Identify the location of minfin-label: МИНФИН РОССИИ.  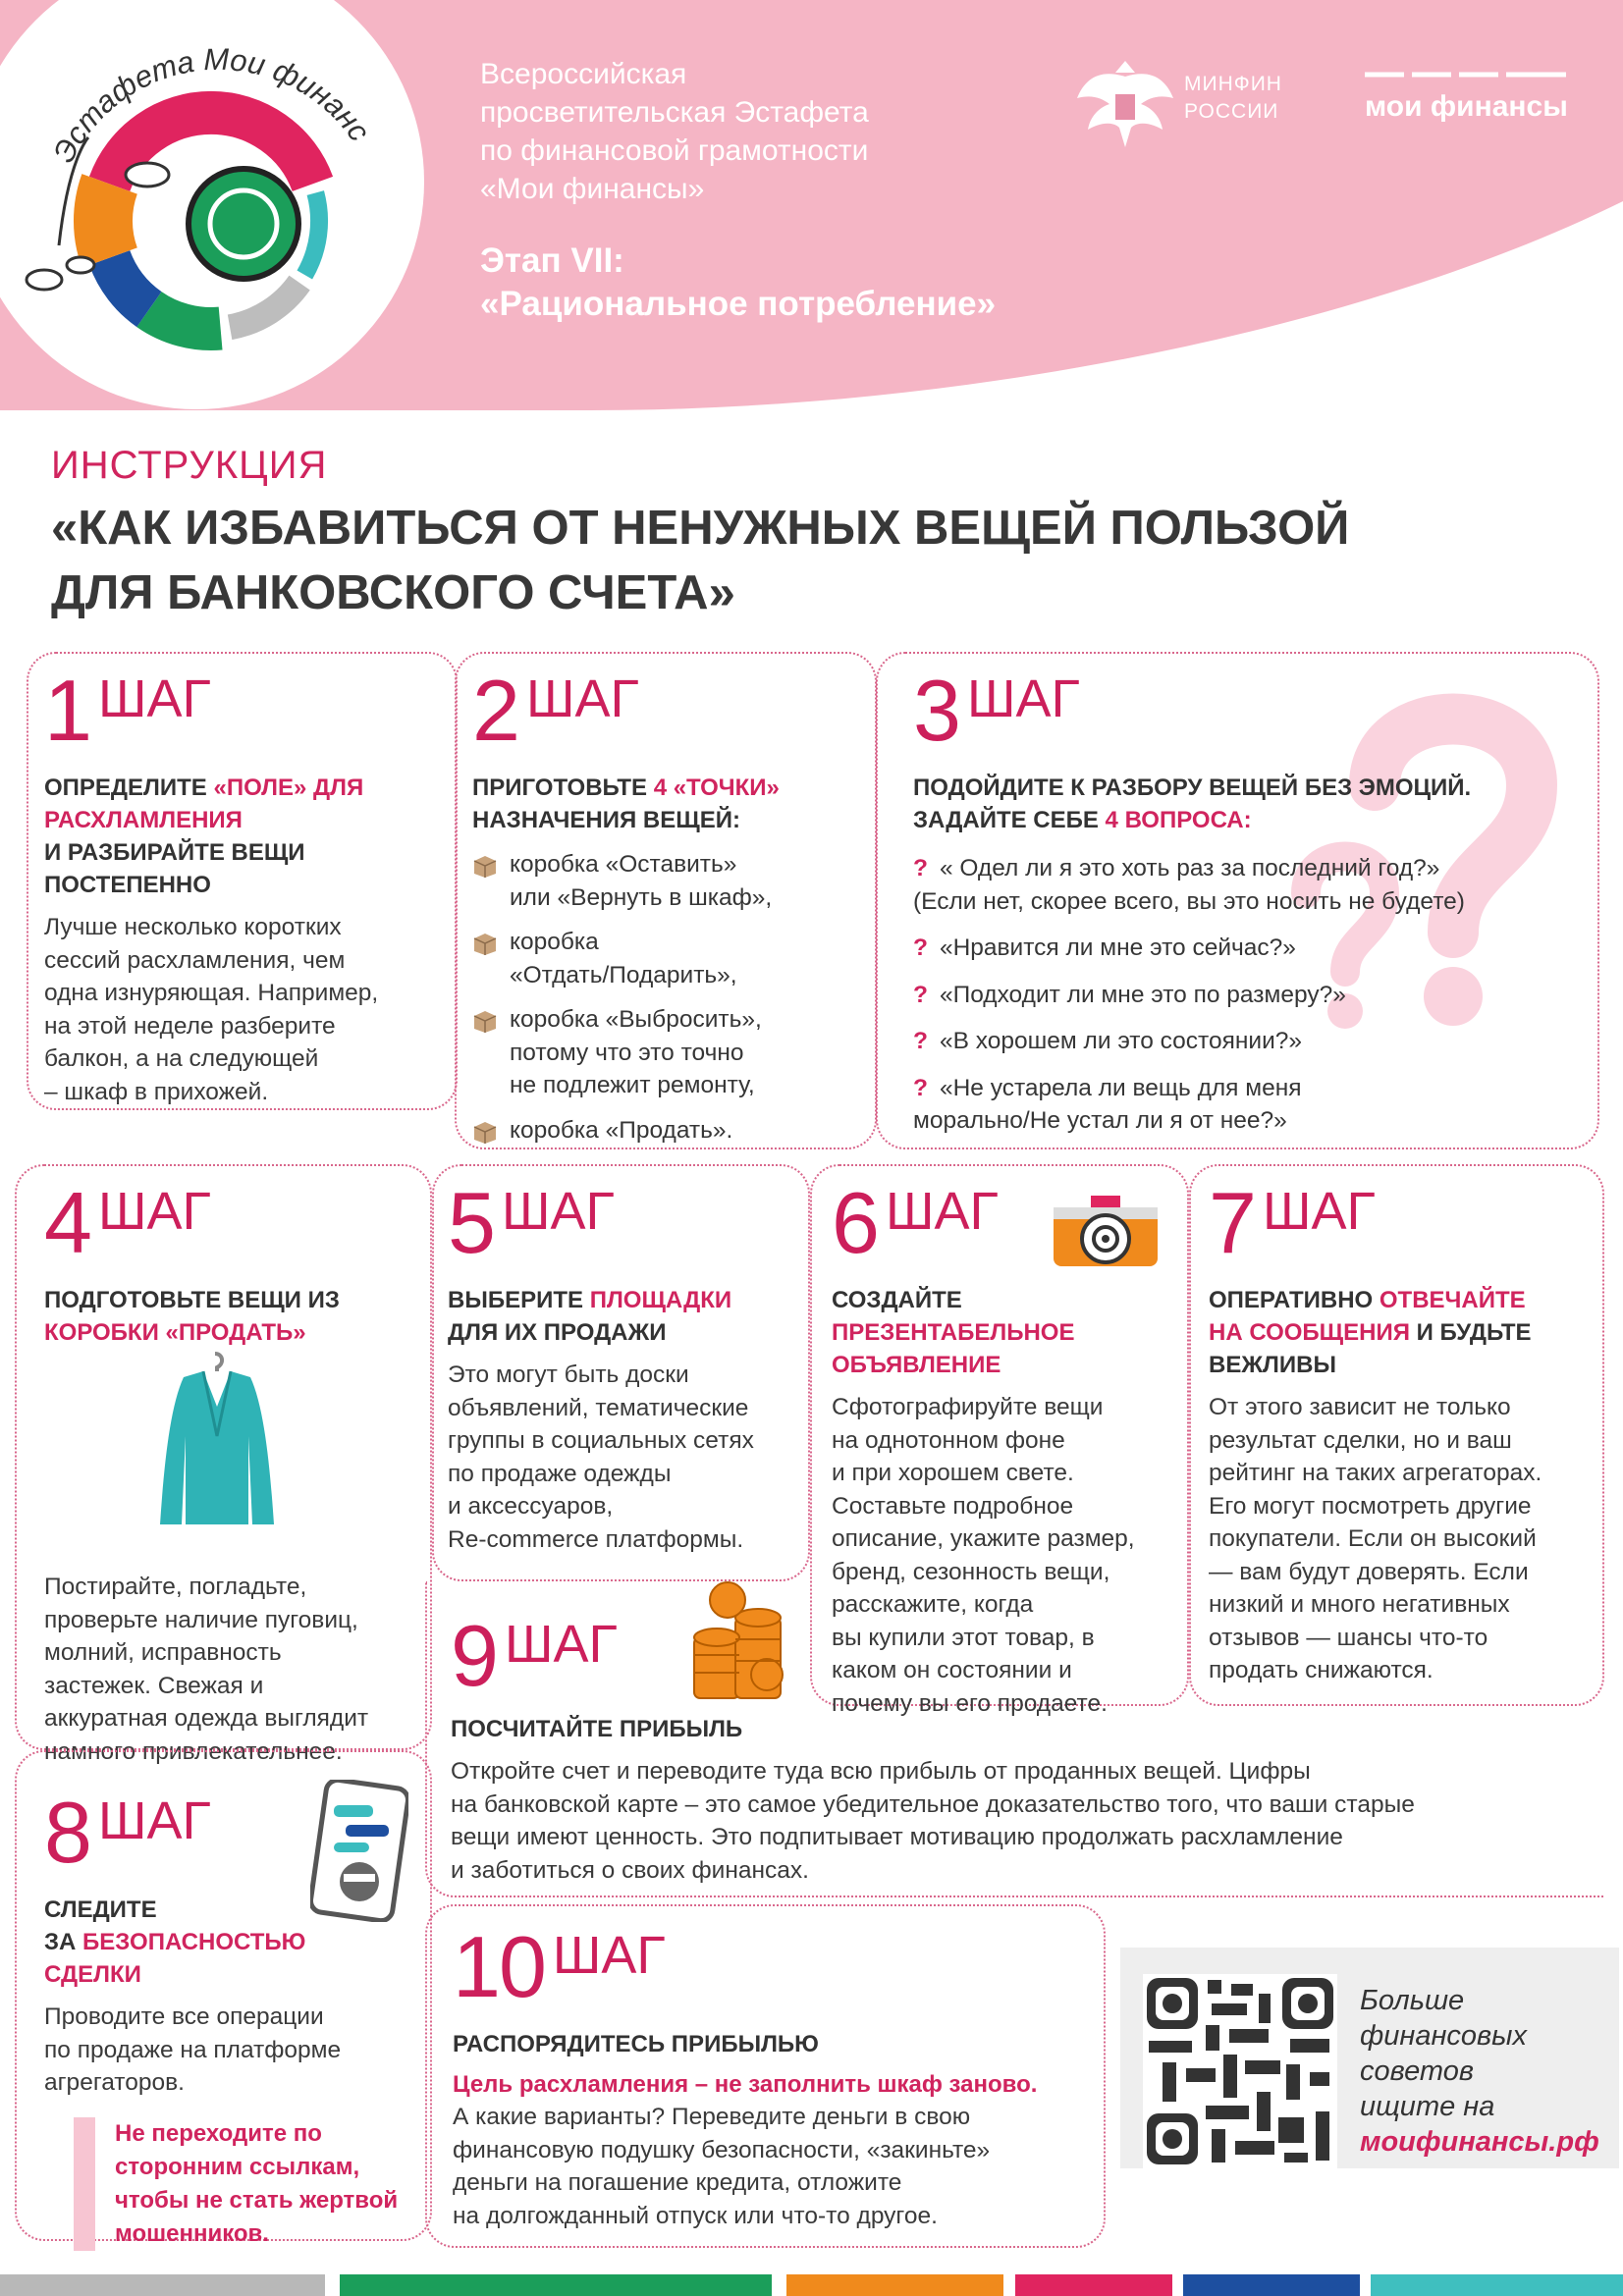
(1233, 98).